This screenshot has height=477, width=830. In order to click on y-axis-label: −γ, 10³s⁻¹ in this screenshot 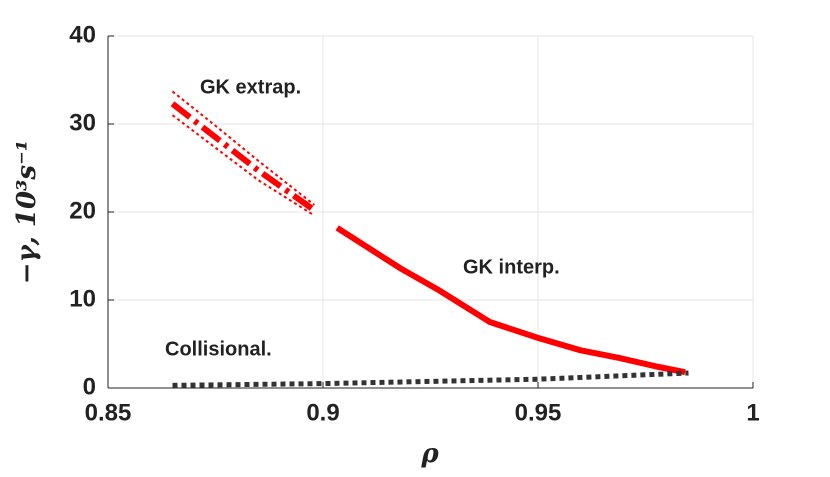, I will do `click(27, 212)`.